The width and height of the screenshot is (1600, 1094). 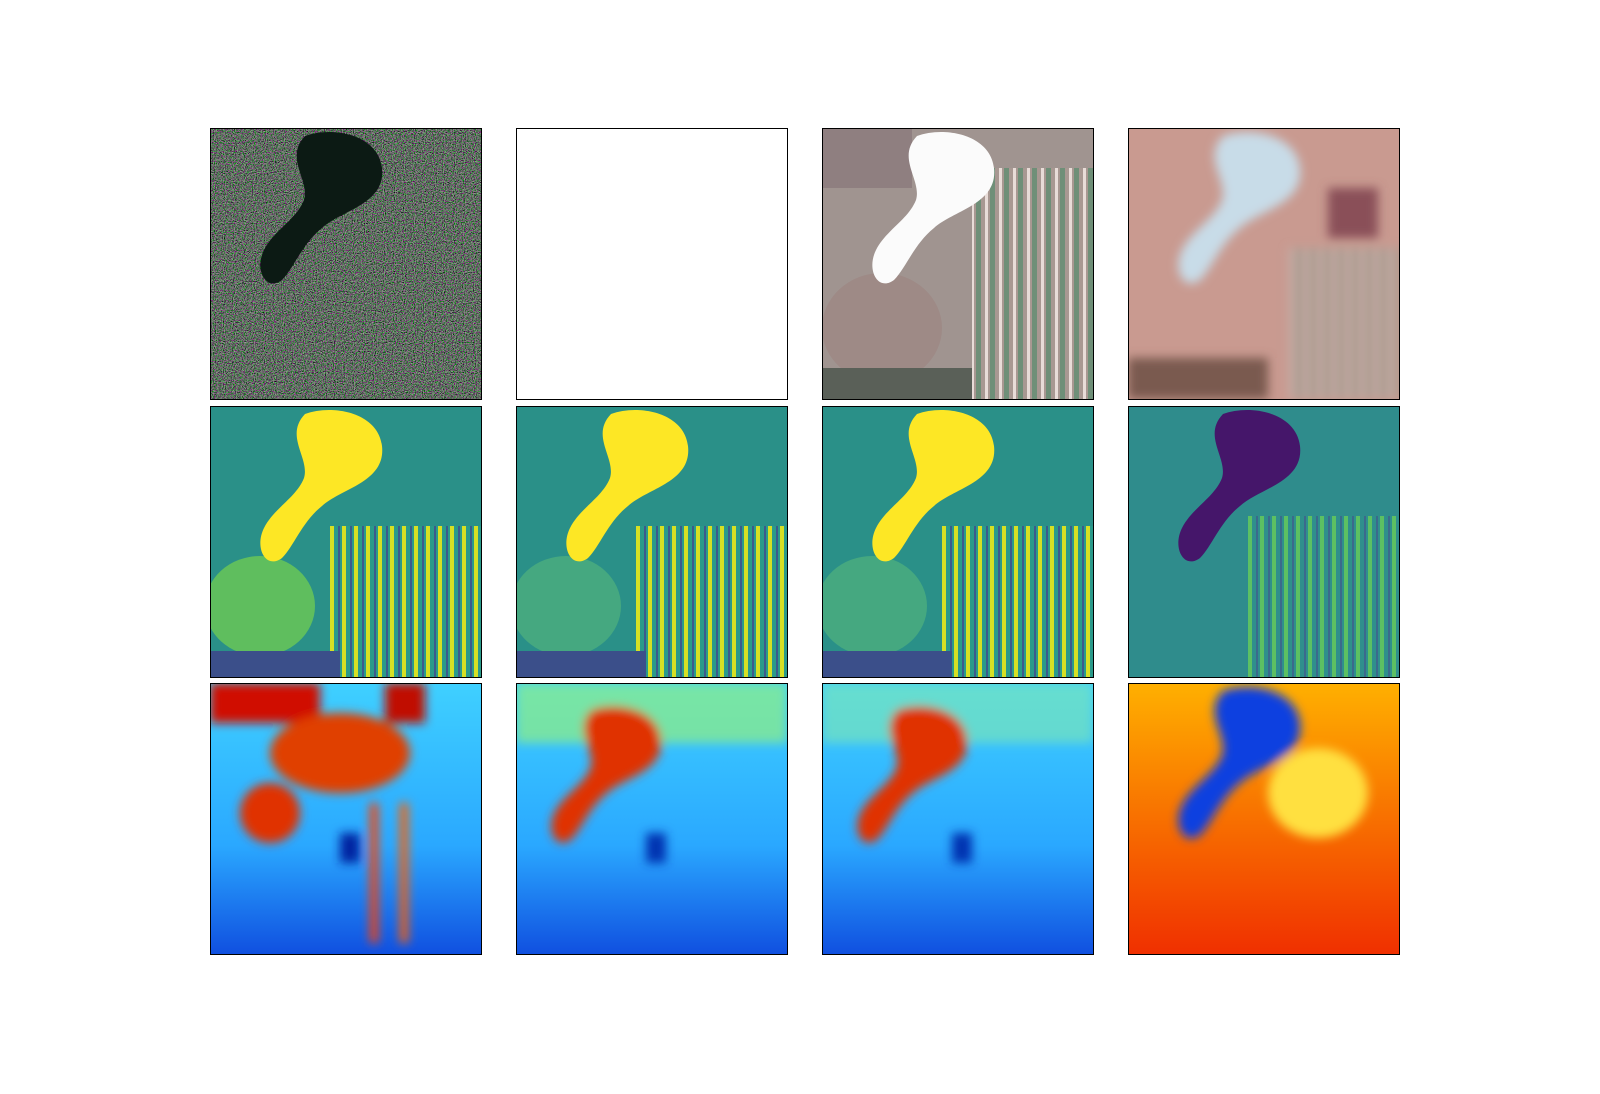 I want to click on panel-rgb, so click(x=957, y=263).